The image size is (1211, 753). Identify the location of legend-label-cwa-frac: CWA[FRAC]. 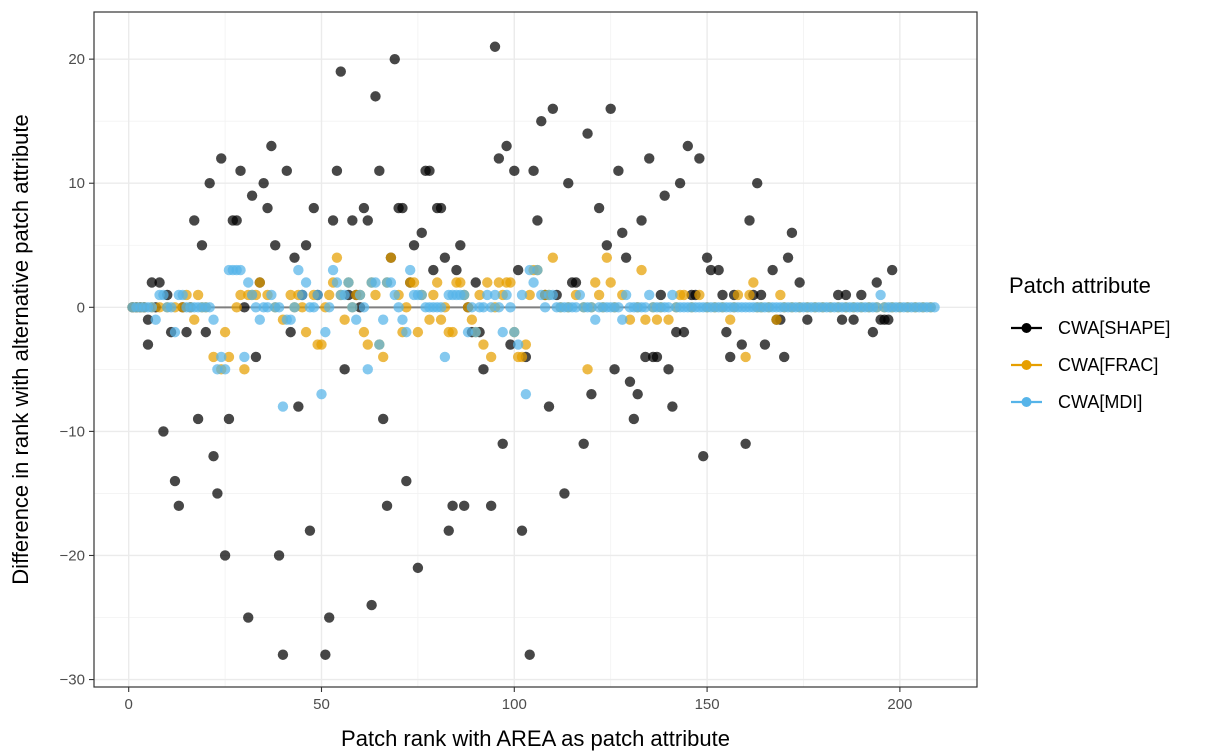
(1108, 365).